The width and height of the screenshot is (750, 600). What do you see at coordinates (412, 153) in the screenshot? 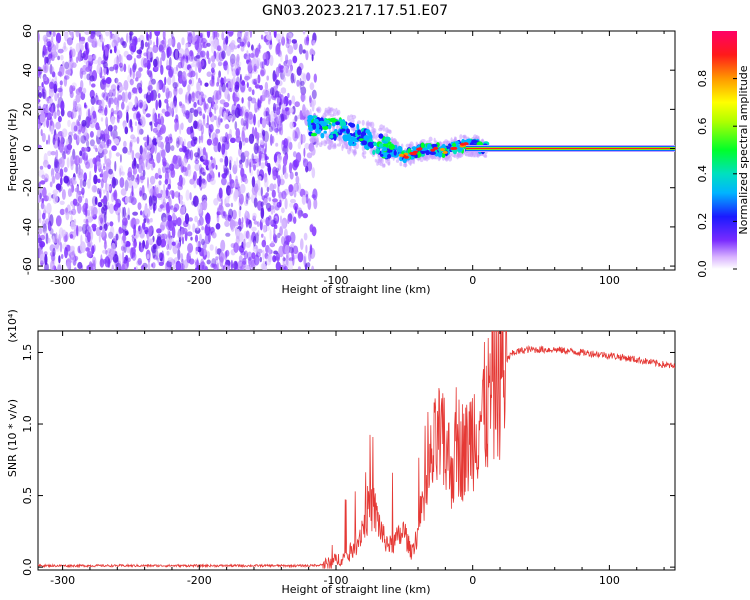
I see `signal-peak` at bounding box center [412, 153].